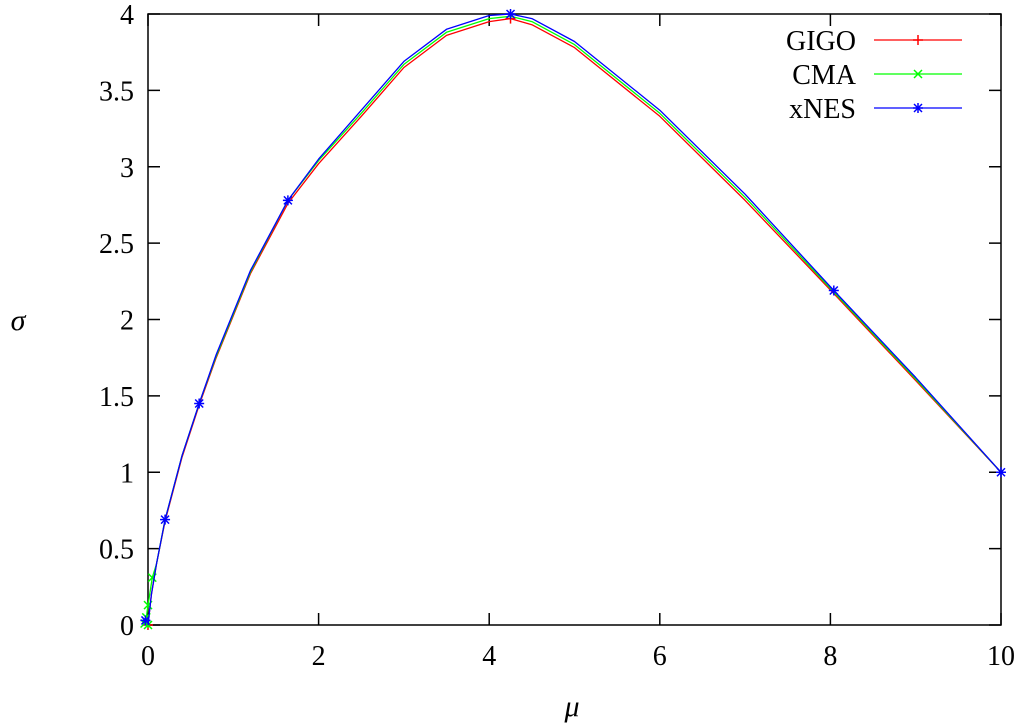  What do you see at coordinates (116, 244) in the screenshot?
I see `y-tick-label: 2.5` at bounding box center [116, 244].